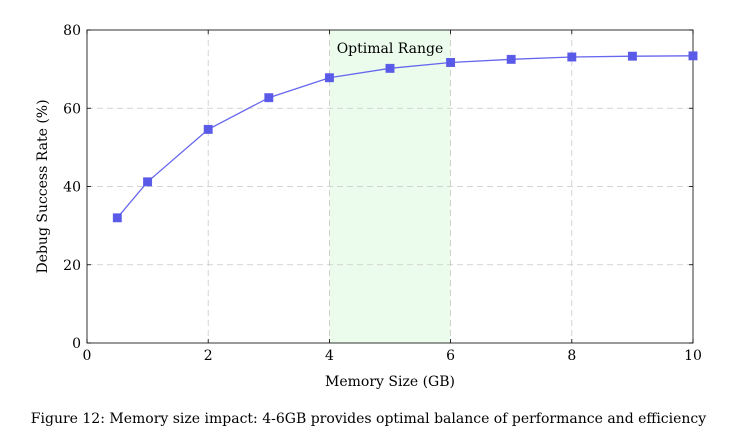 Image resolution: width=737 pixels, height=438 pixels. I want to click on y-tick-label: 20, so click(72, 266).